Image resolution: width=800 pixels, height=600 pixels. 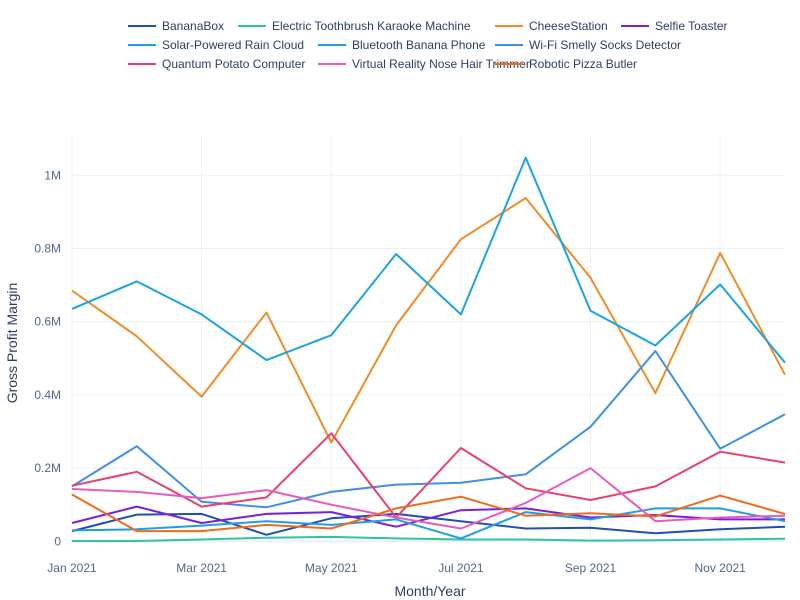 I want to click on x-axis-title: Month/Year, so click(x=429, y=591).